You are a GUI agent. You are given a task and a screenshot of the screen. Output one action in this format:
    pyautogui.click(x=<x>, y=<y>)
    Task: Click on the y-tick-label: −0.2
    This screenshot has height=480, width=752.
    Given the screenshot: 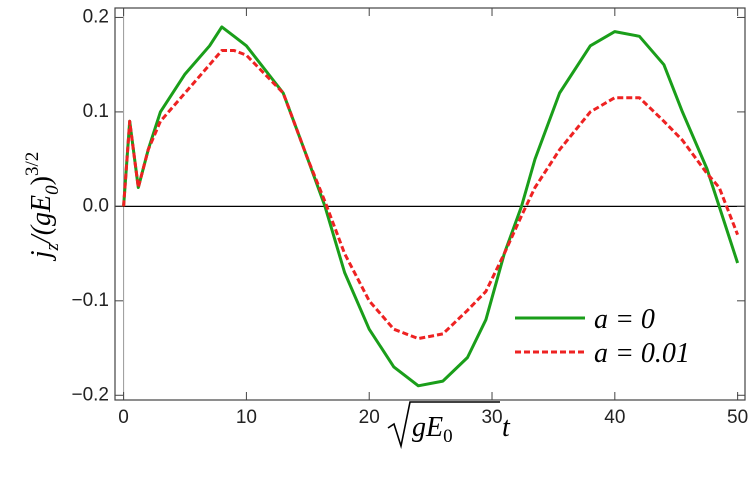 What is the action you would take?
    pyautogui.click(x=90, y=394)
    